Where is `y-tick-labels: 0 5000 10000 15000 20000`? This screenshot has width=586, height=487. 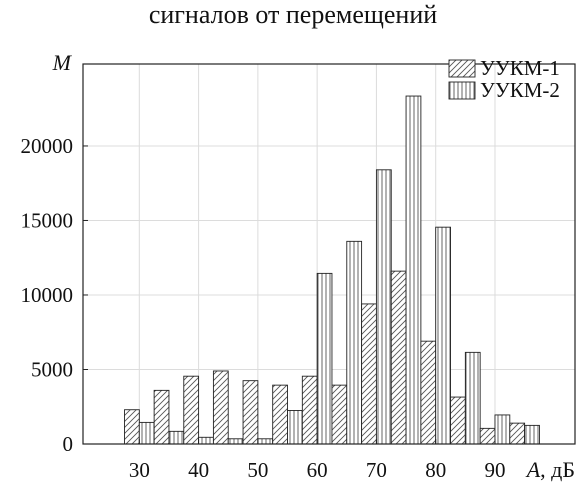 y-tick-labels: 0 5000 10000 15000 20000 is located at coordinates (54, 295).